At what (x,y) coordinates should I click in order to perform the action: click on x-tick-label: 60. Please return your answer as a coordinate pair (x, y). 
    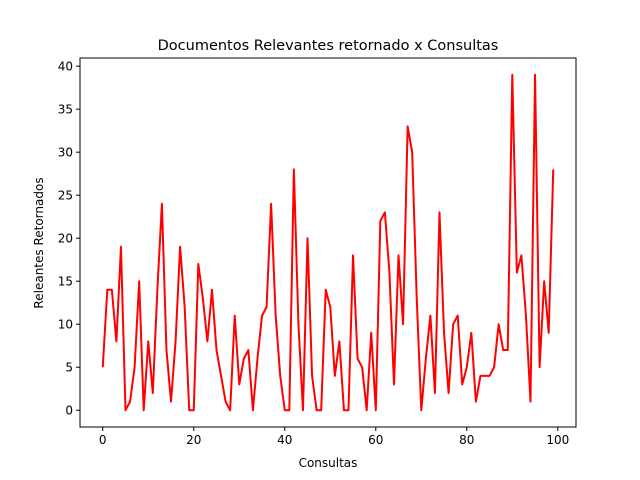
    Looking at the image, I should click on (375, 440).